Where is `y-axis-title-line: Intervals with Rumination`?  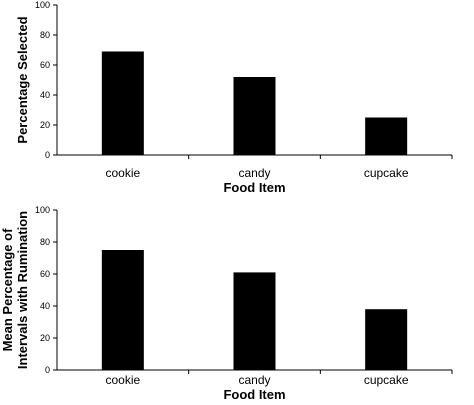 y-axis-title-line: Intervals with Rumination is located at coordinates (22, 290).